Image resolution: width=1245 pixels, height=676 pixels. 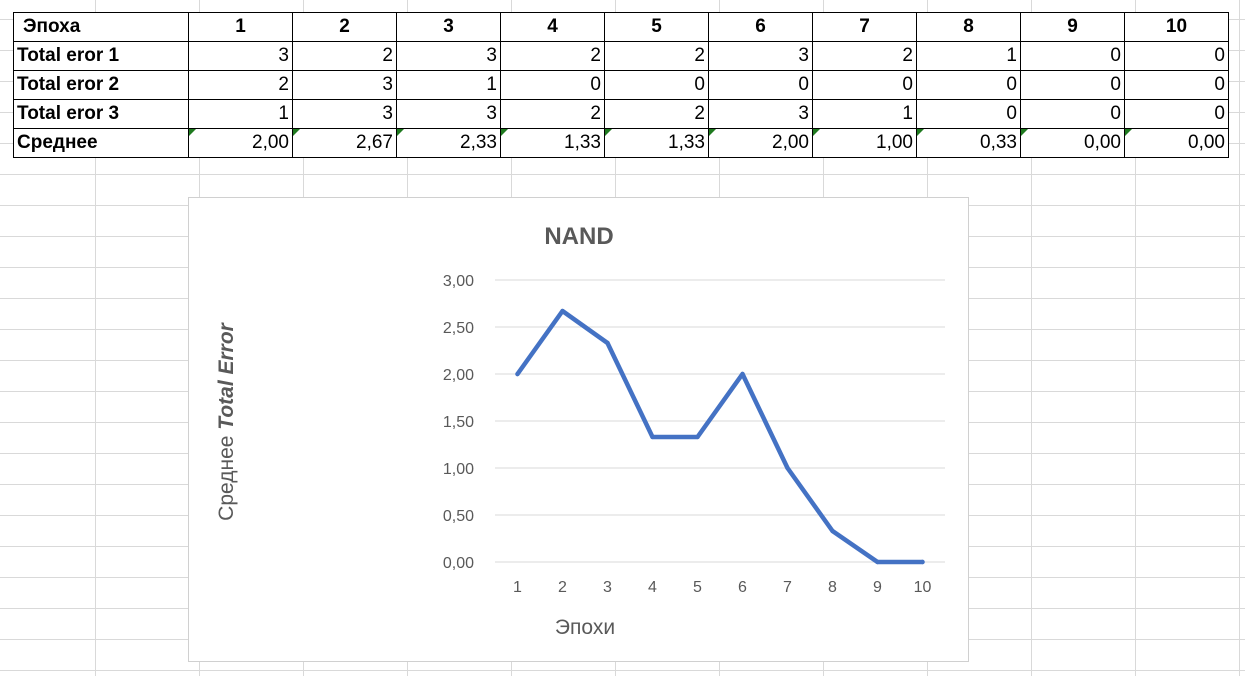 I want to click on header-cell-4: 4, so click(x=552, y=27).